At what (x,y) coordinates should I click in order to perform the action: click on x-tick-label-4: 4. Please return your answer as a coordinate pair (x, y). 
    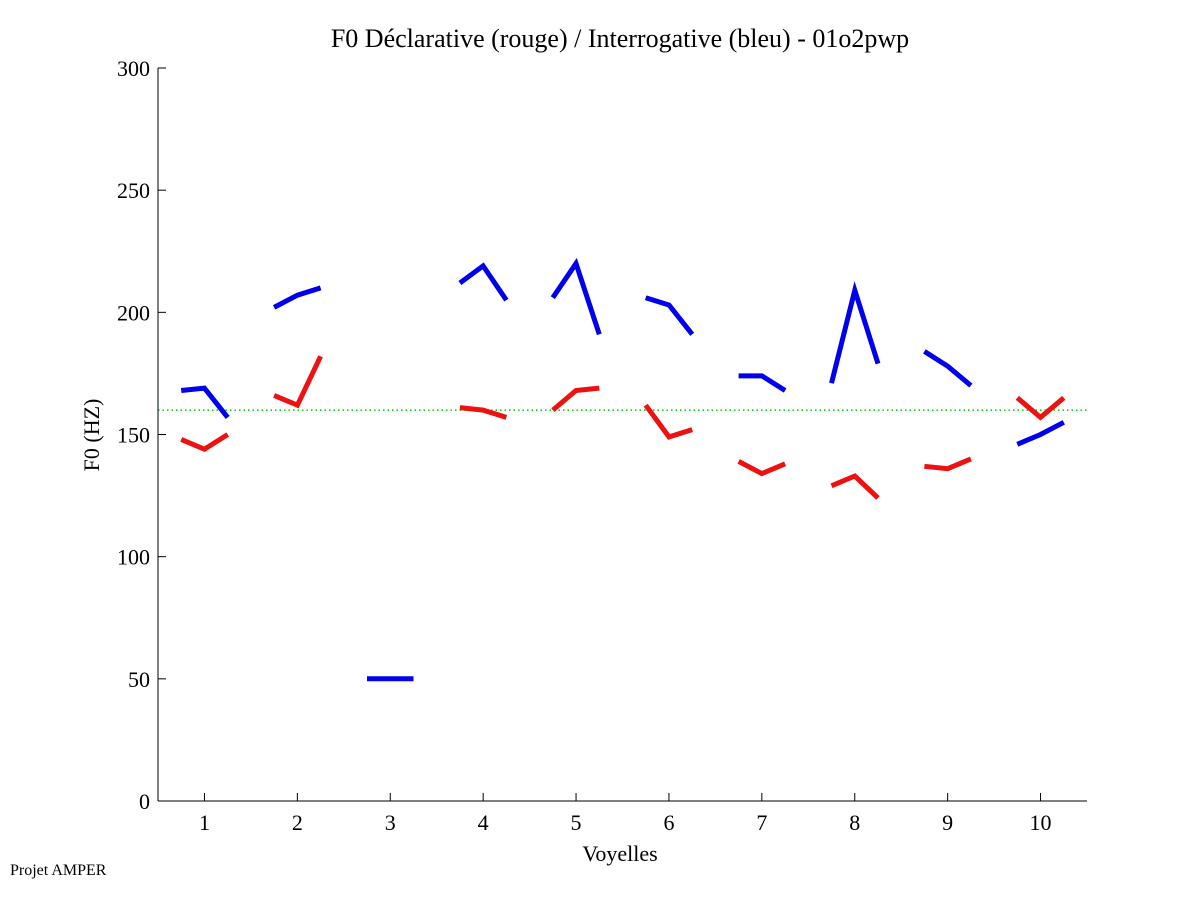
    Looking at the image, I should click on (483, 822).